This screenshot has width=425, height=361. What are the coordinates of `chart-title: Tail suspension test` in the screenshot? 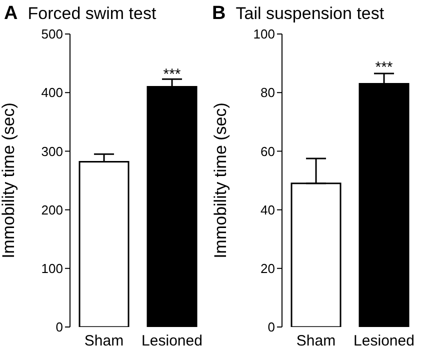 It's located at (310, 14).